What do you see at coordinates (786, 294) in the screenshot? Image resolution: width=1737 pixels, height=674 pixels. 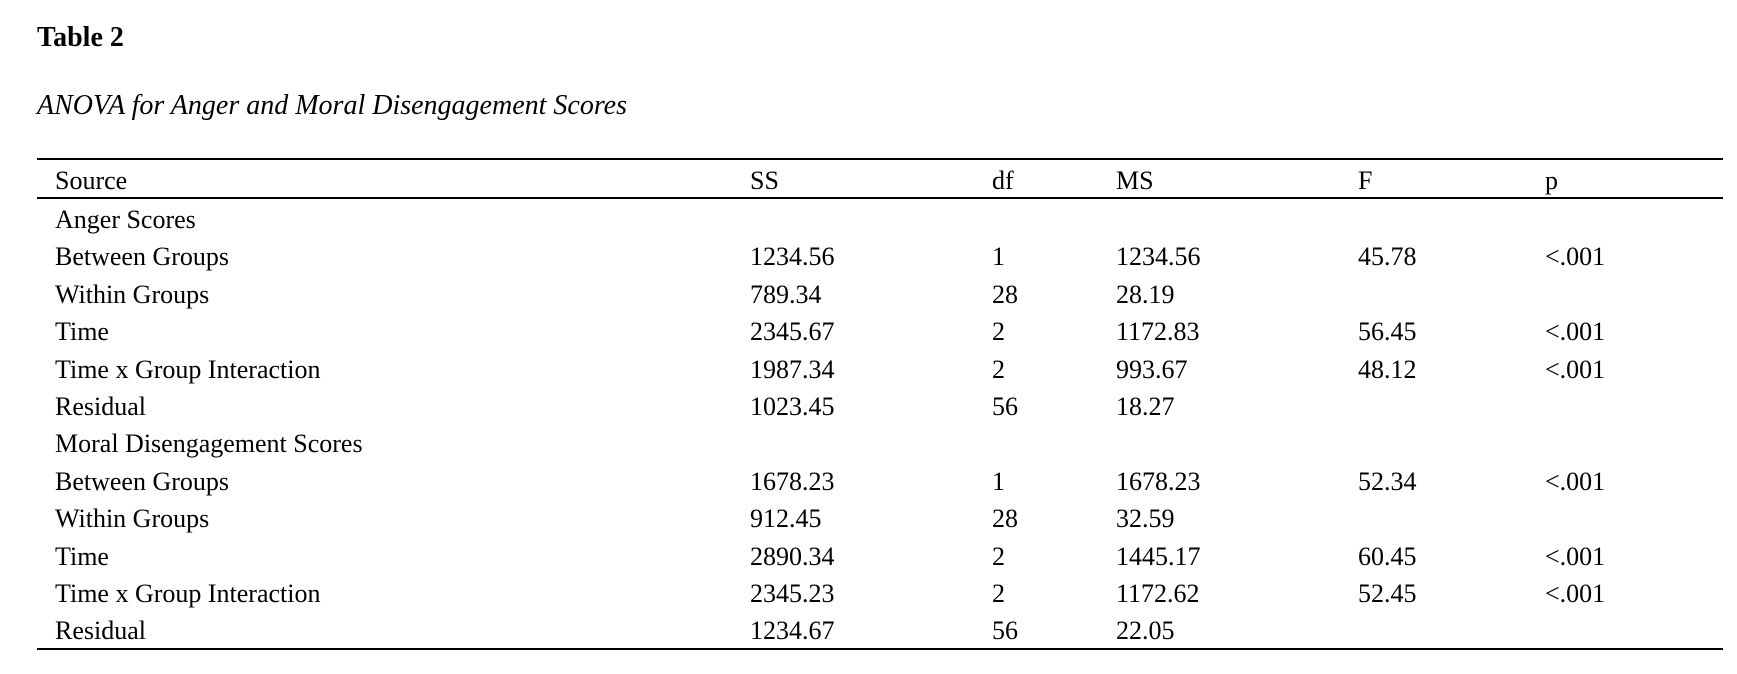 I see `cell-value: 789.34` at bounding box center [786, 294].